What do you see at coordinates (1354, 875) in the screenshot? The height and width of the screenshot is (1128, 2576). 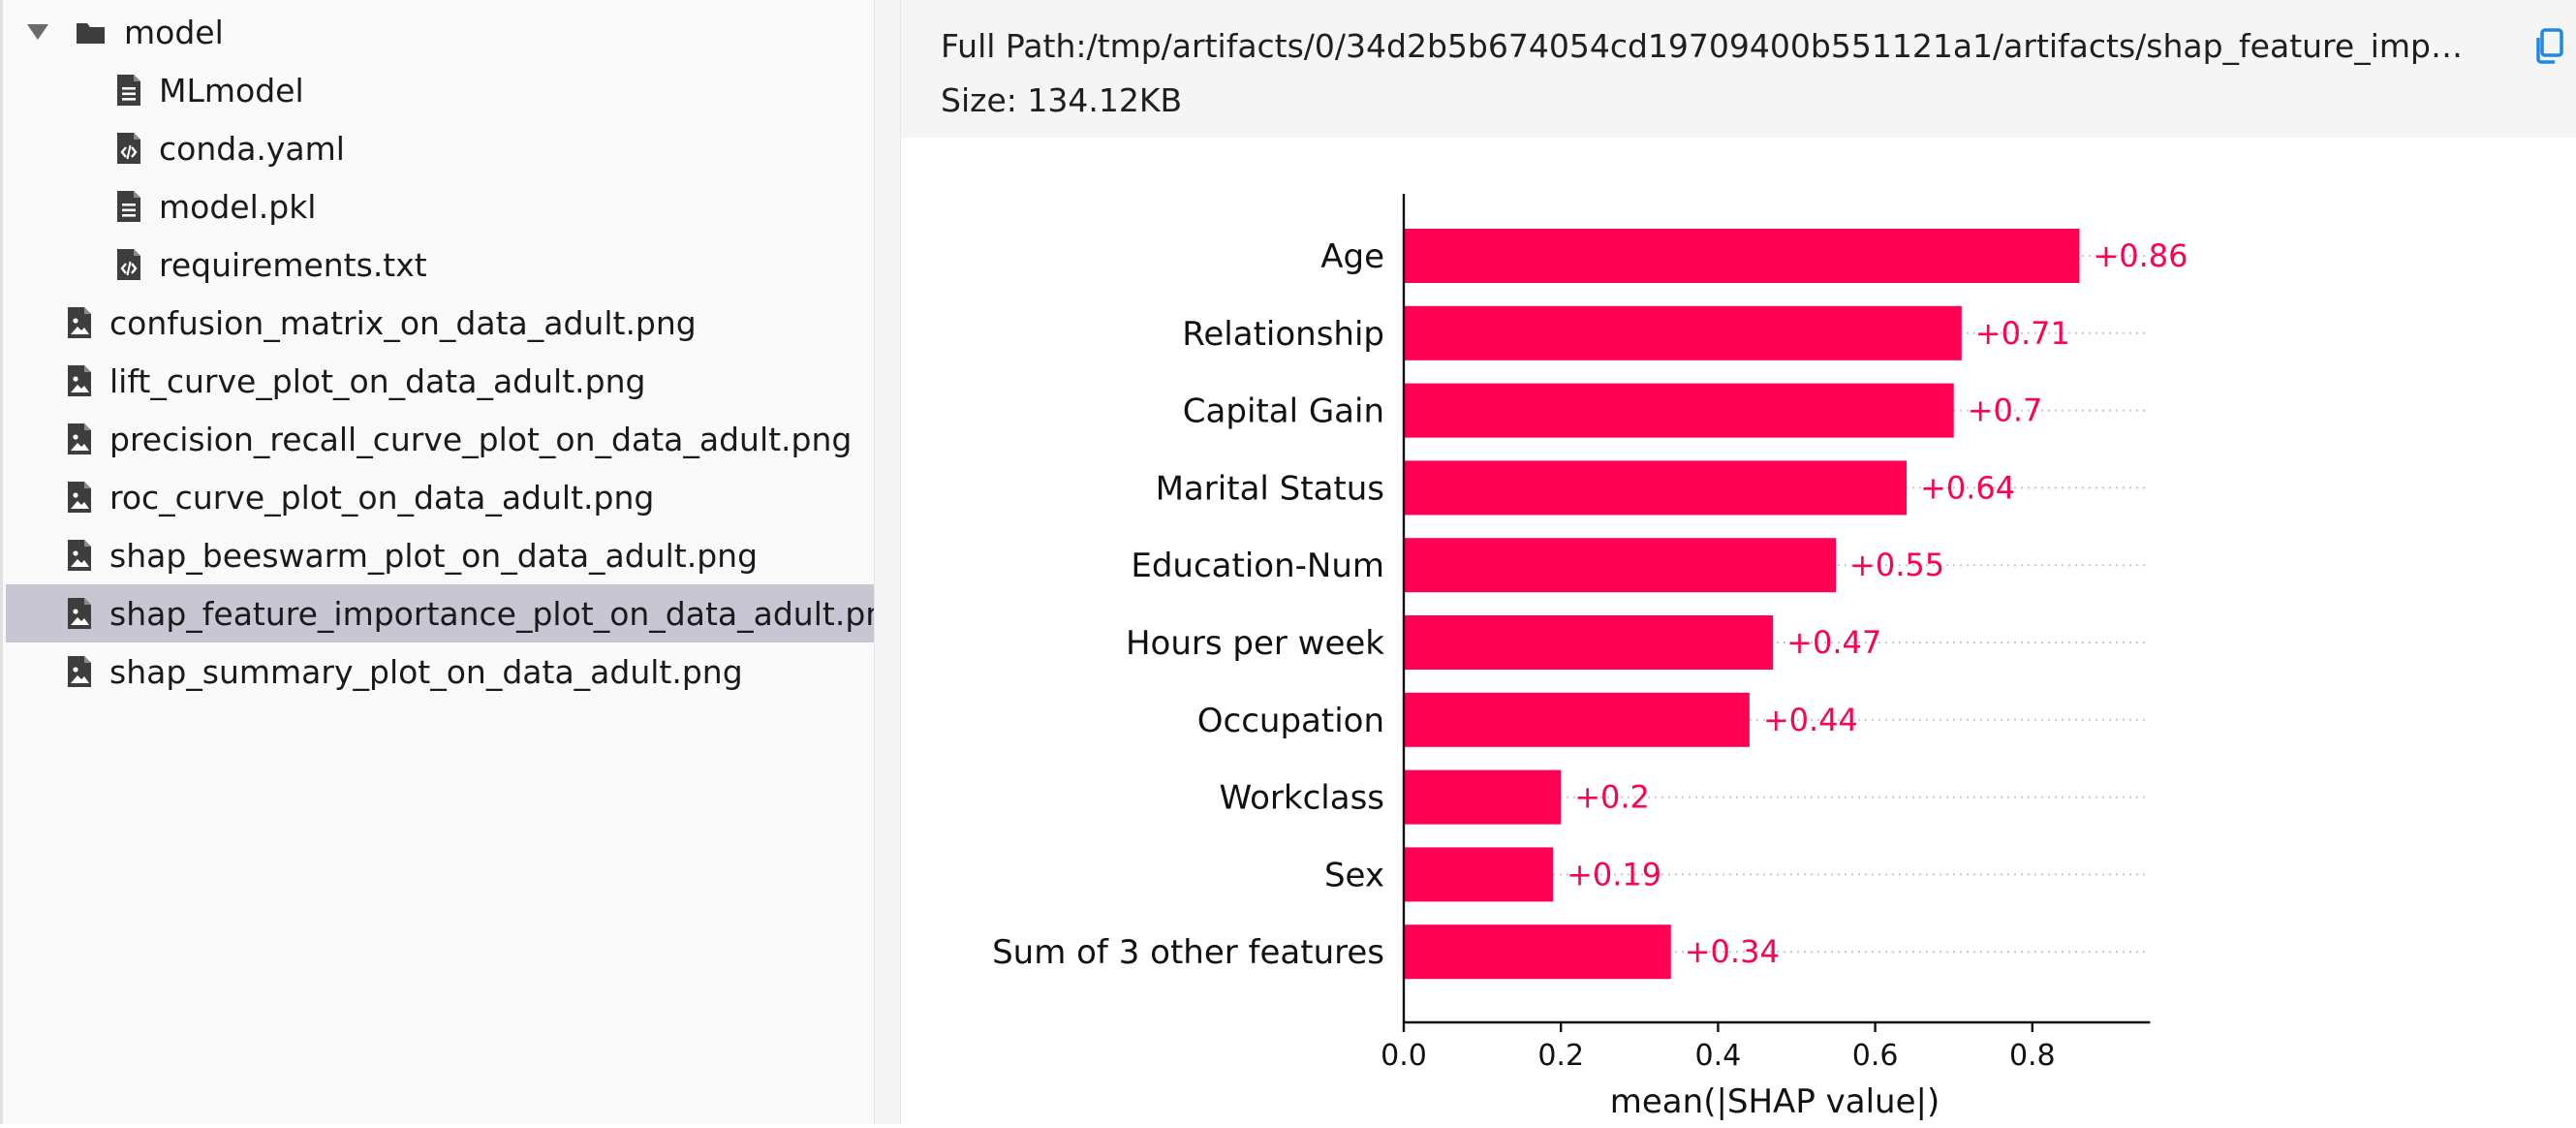 I see `category-label: Sex` at bounding box center [1354, 875].